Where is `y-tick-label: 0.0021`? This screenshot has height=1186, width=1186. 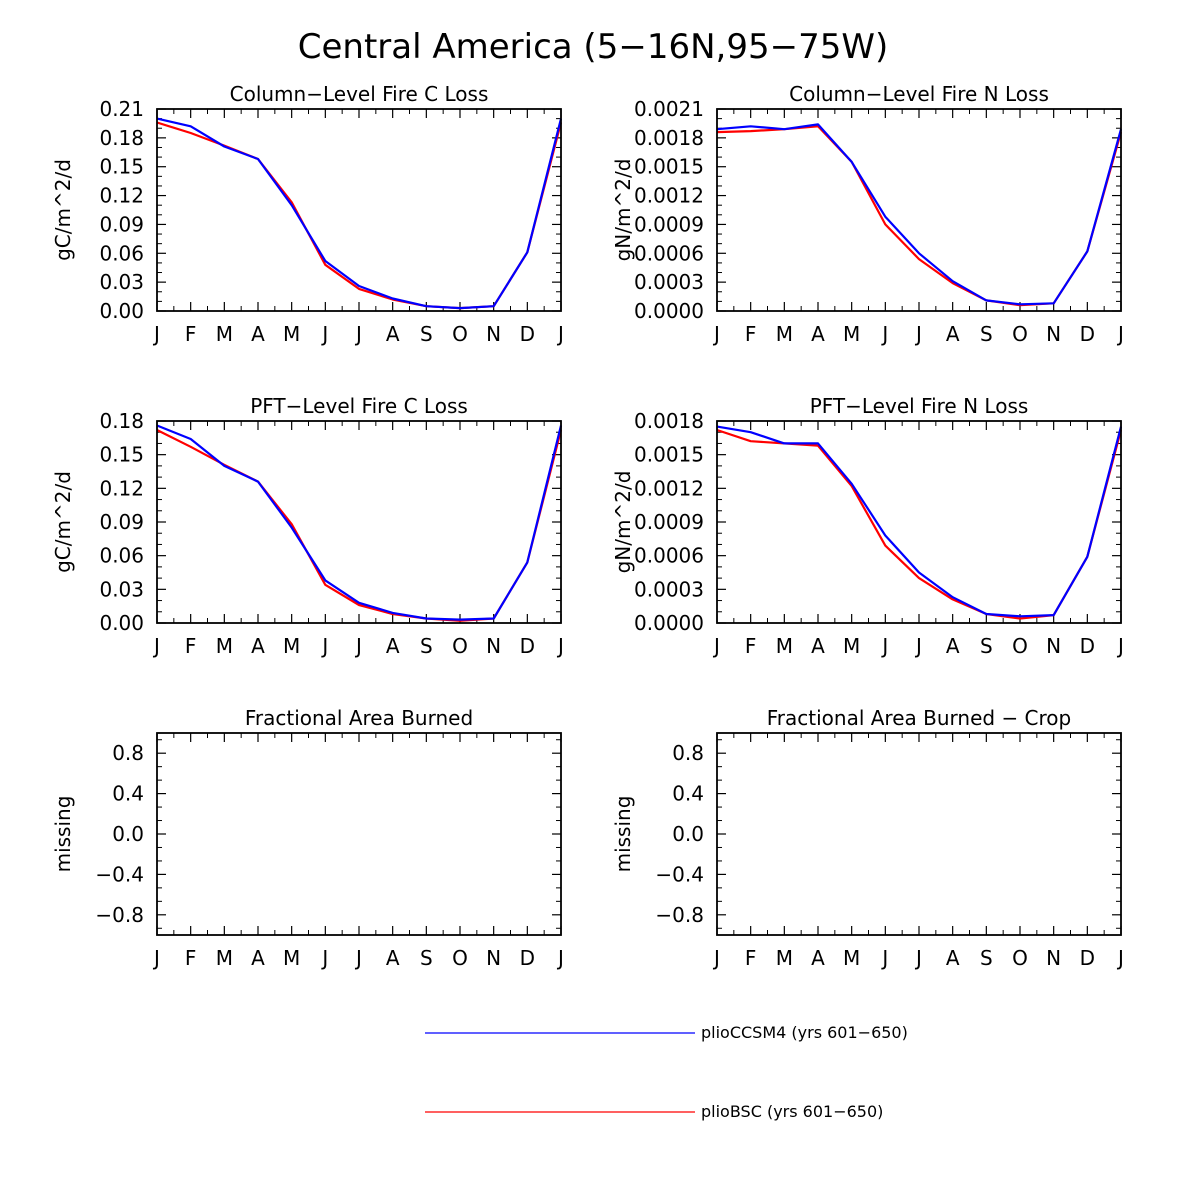
y-tick-label: 0.0021 is located at coordinates (669, 109).